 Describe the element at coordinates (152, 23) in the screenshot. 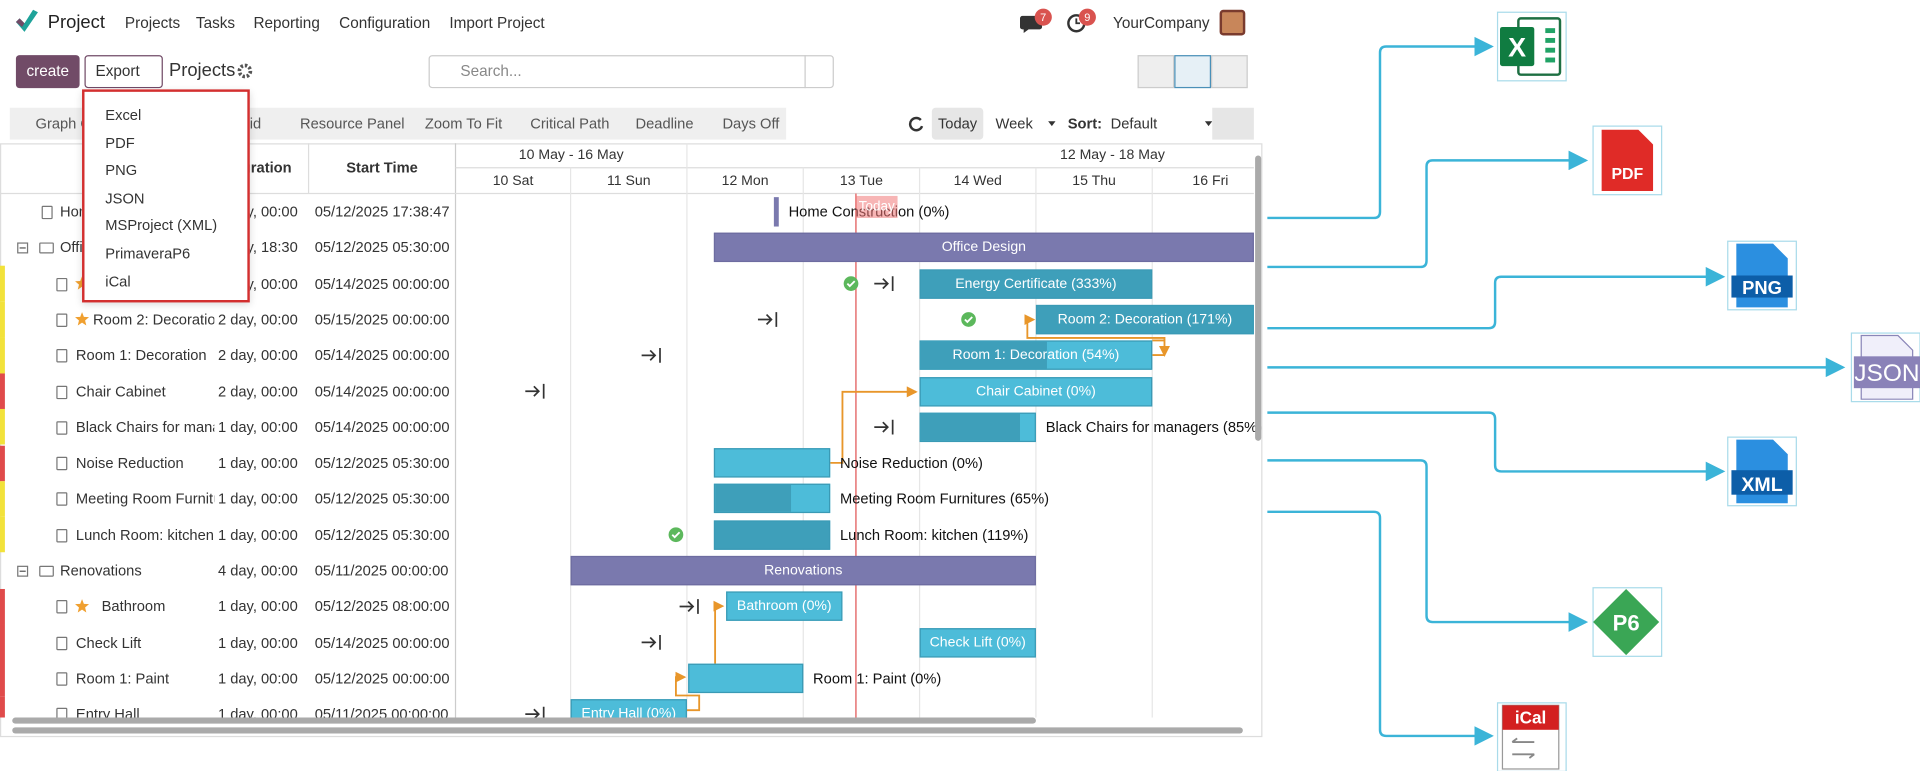

I see `nav-menu-item: Projects` at that location.